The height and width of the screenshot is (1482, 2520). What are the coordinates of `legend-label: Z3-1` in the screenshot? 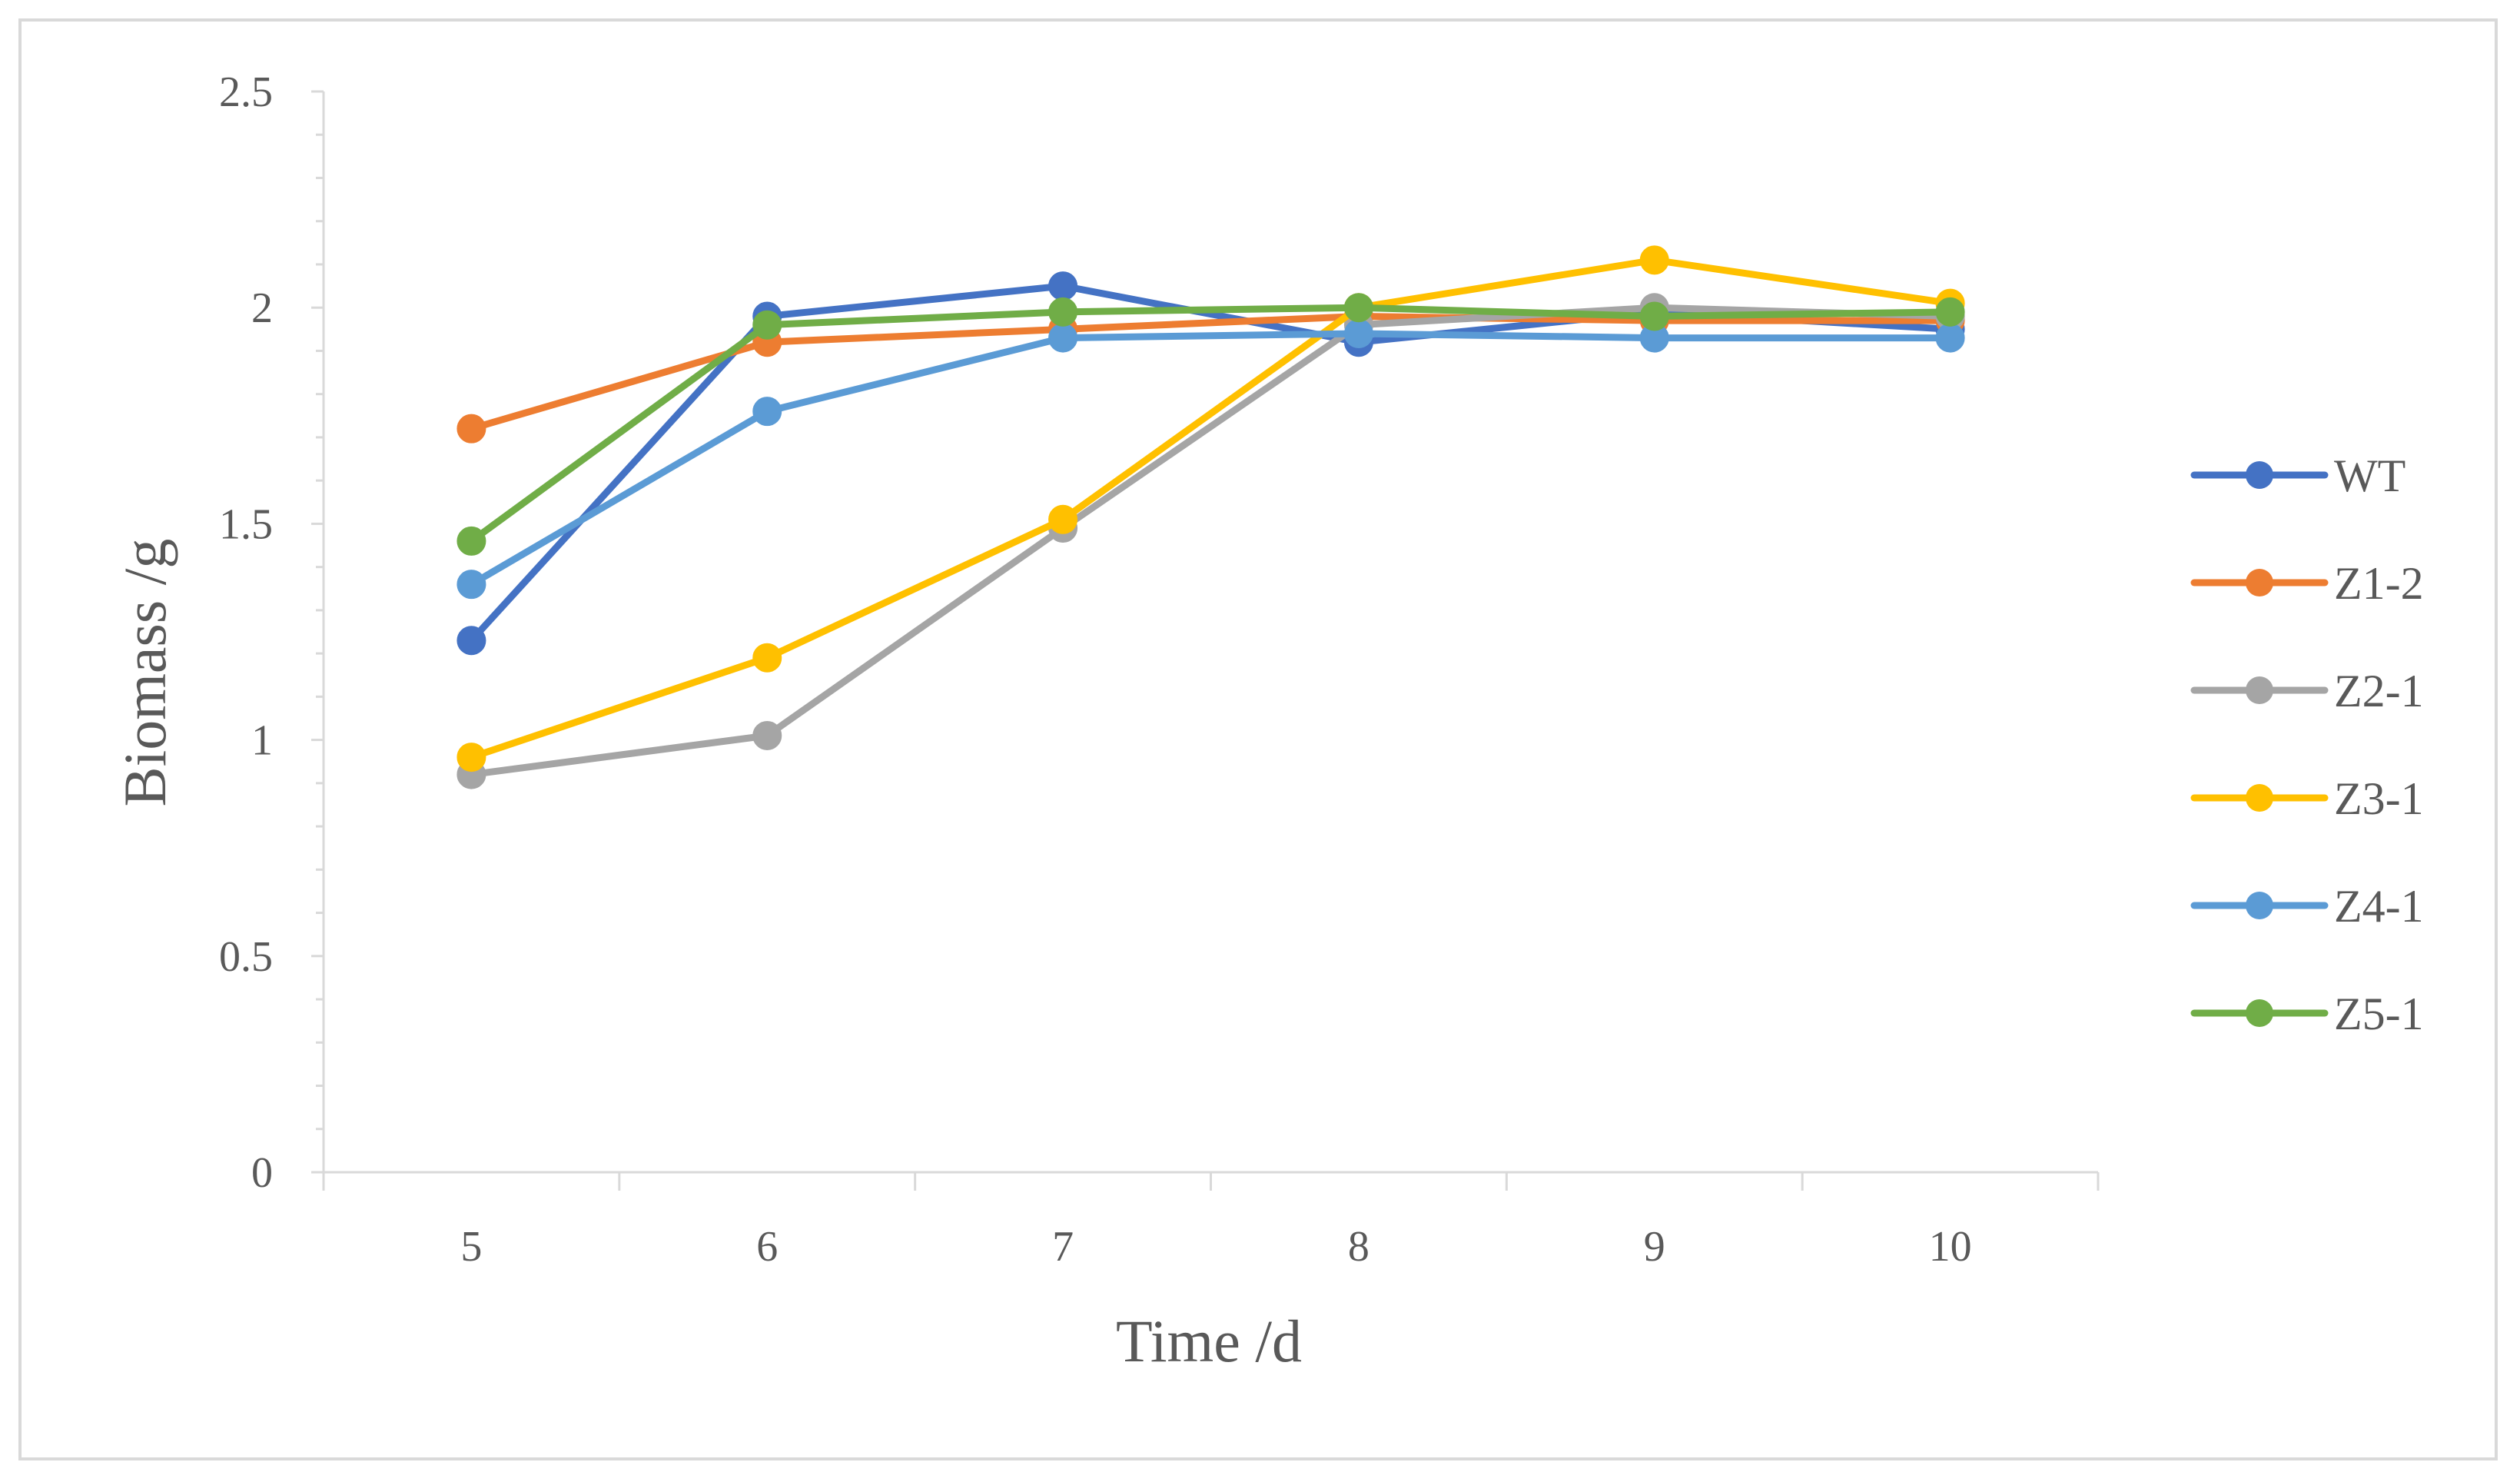 It's located at (2379, 799).